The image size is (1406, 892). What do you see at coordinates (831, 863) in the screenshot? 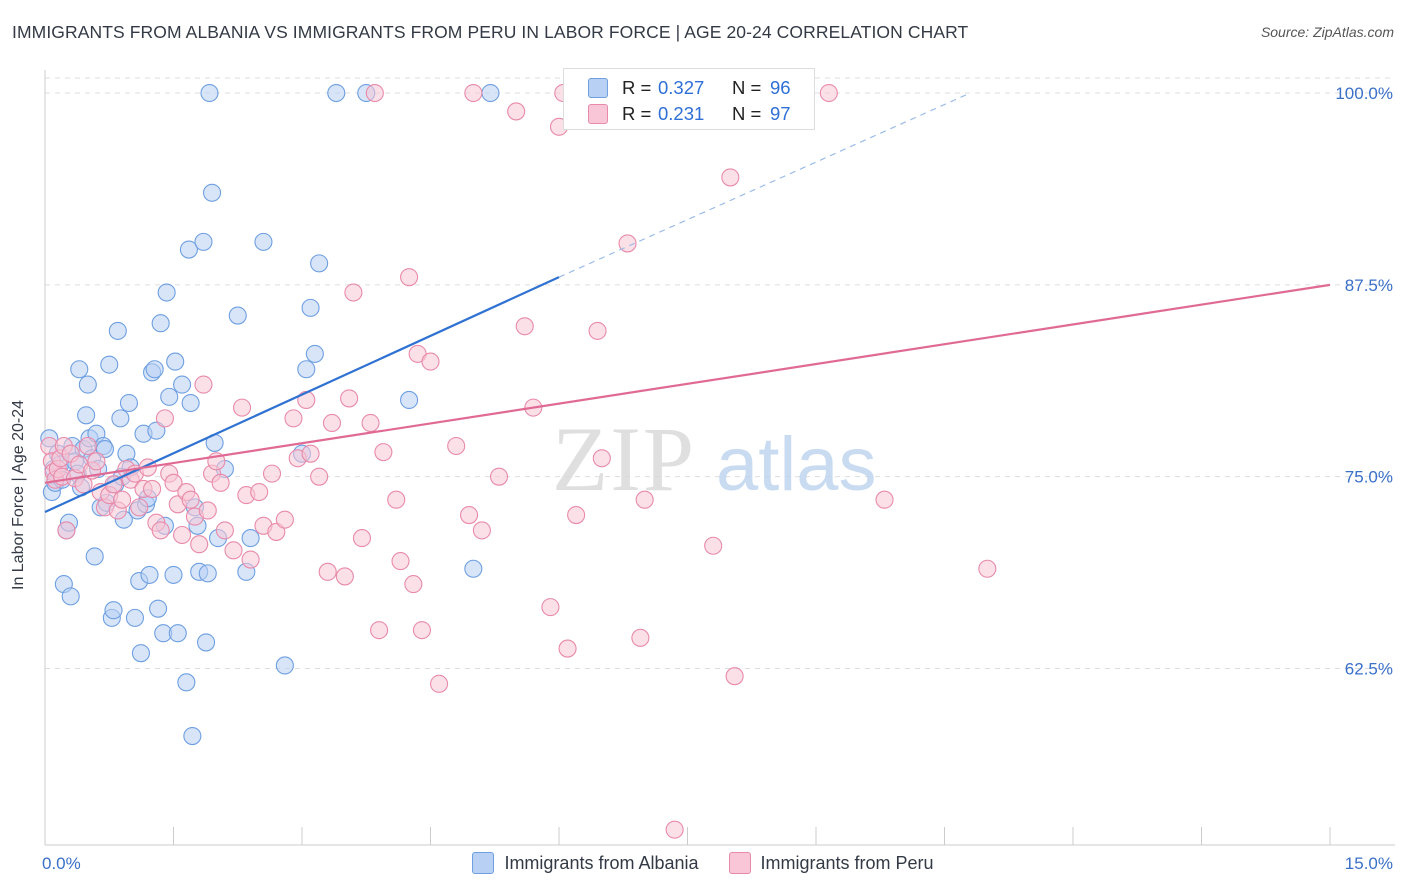
I see `legend-item-peru: Immigrants from Peru` at bounding box center [831, 863].